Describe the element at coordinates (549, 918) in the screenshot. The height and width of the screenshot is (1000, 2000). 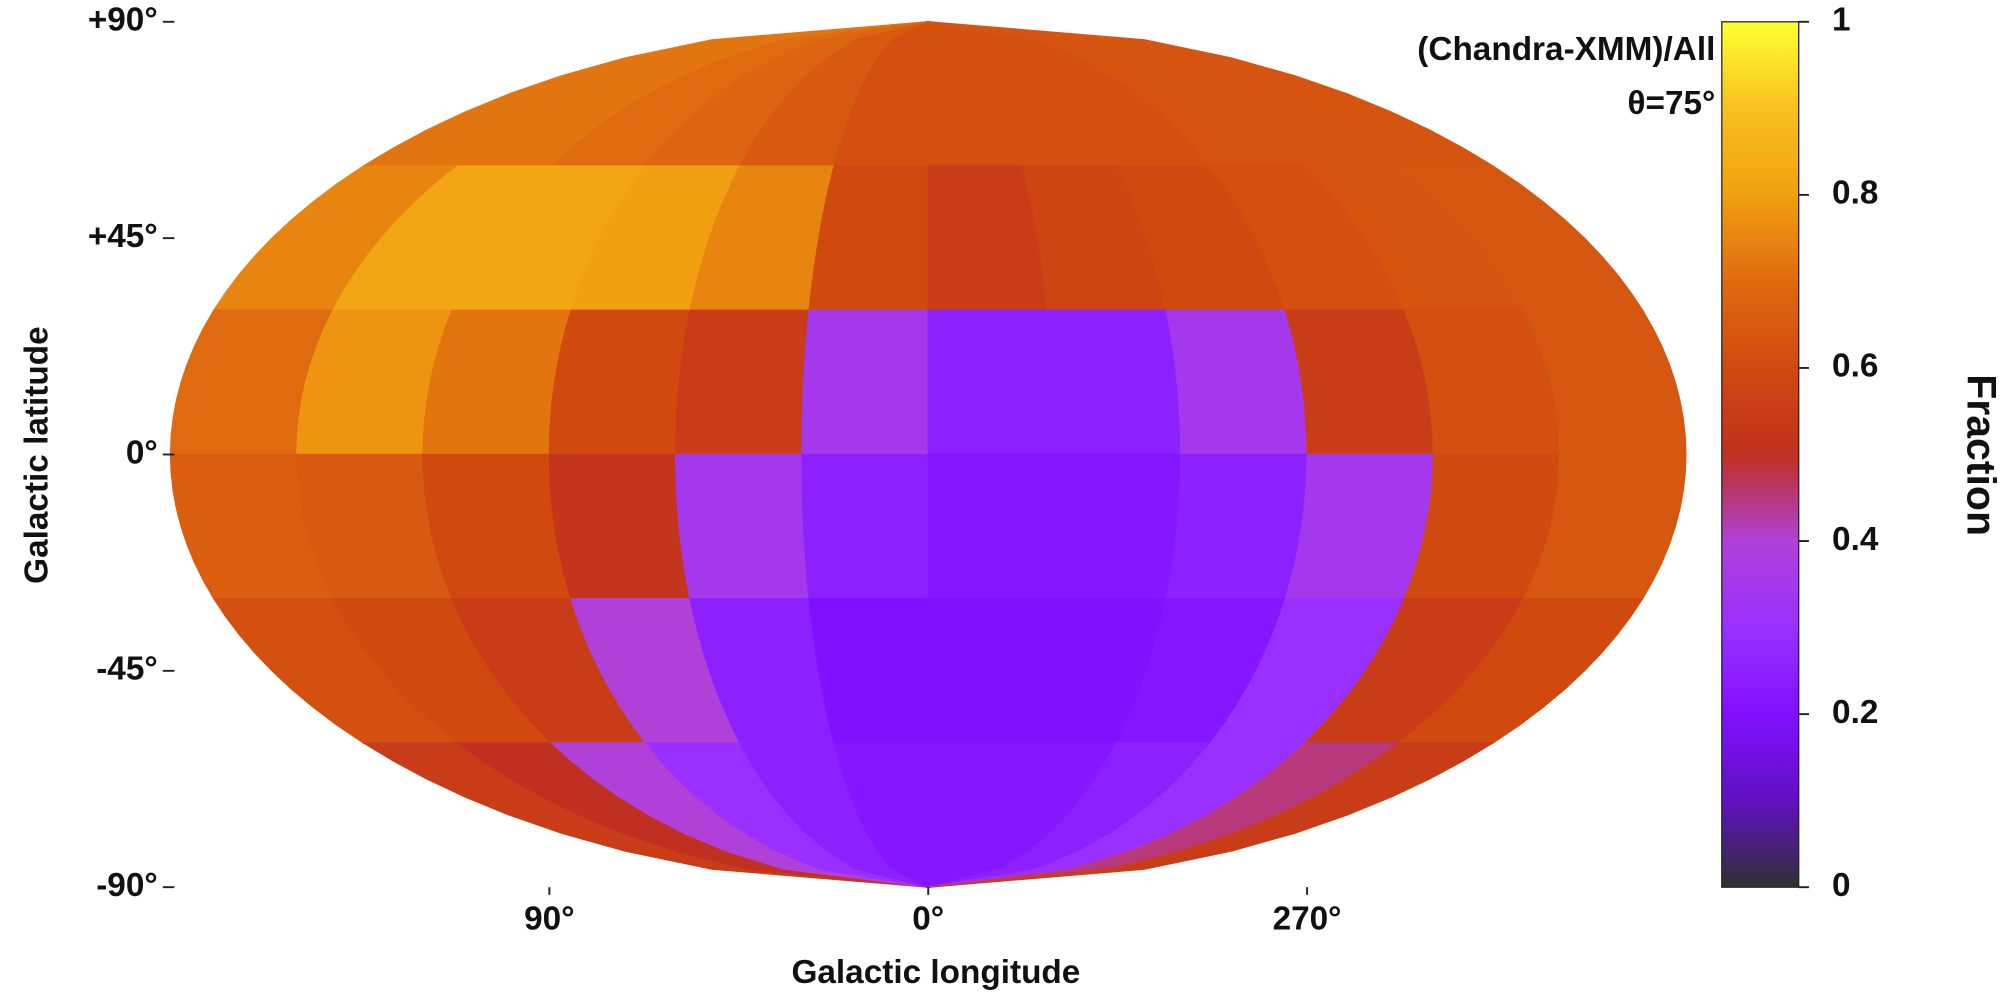
I see `x-tick-label: 90°` at that location.